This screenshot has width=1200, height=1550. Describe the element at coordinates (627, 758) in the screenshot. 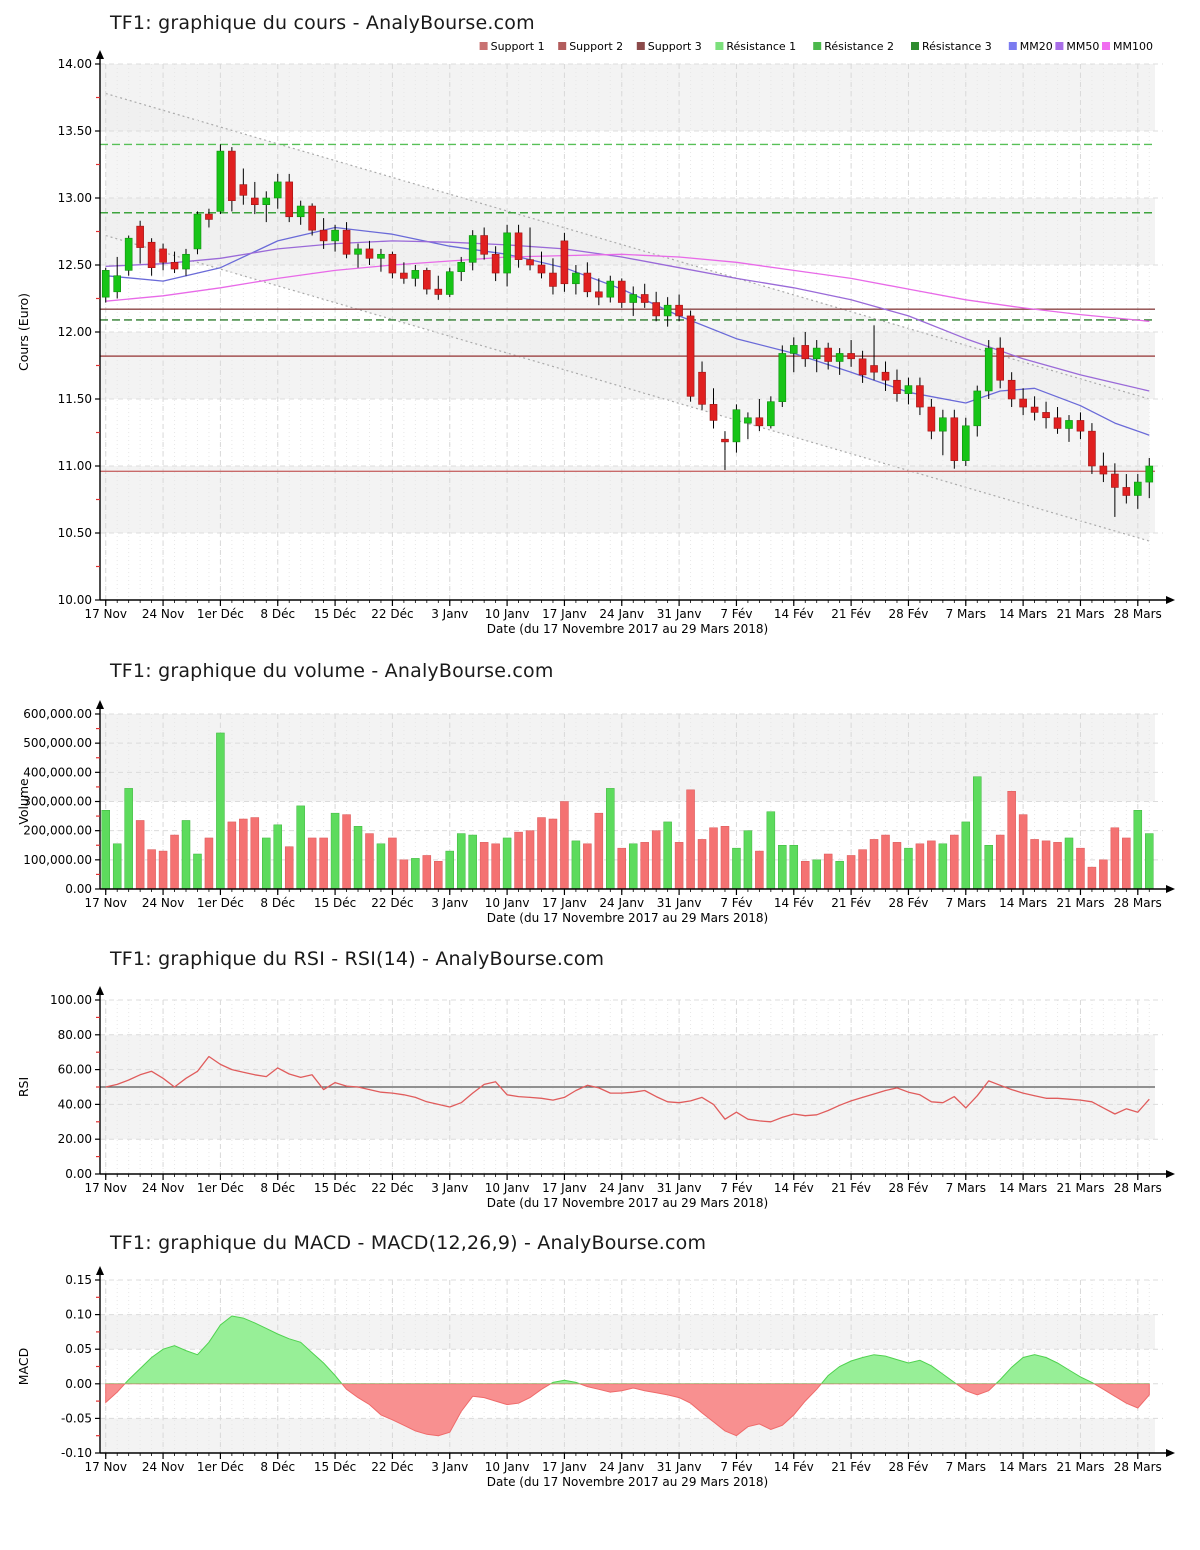

I see `band` at that location.